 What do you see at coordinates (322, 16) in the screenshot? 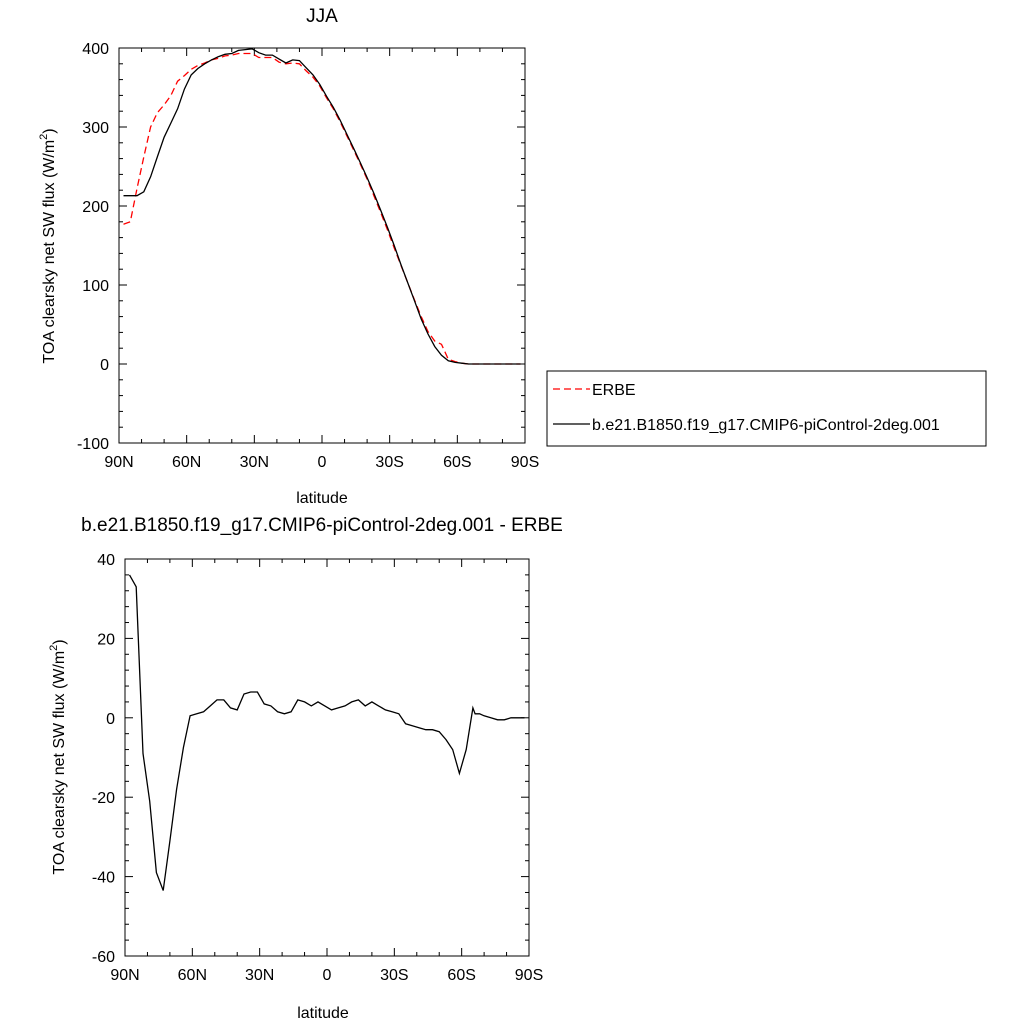
I see `chart-title: JJA` at bounding box center [322, 16].